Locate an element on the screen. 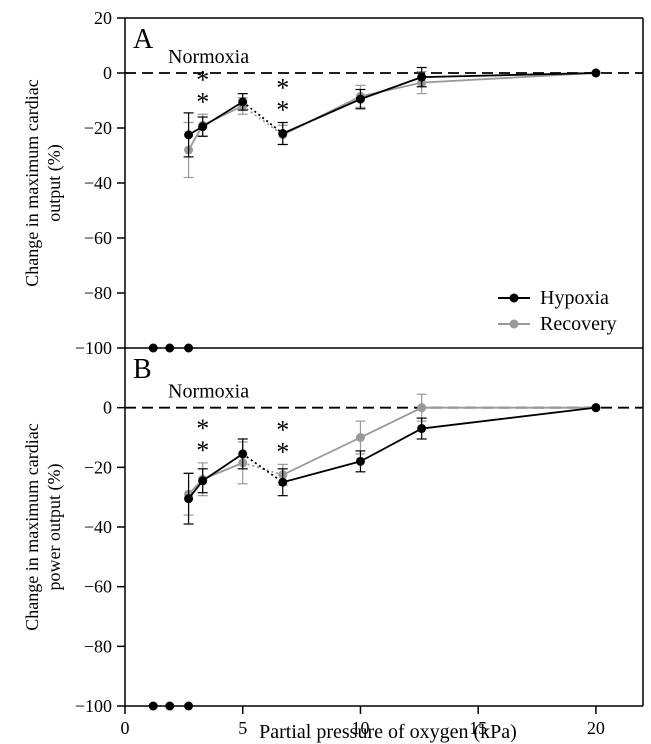 Image resolution: width=651 pixels, height=744 pixels. y-axis-title-line: power output (%) is located at coordinates (54, 527).